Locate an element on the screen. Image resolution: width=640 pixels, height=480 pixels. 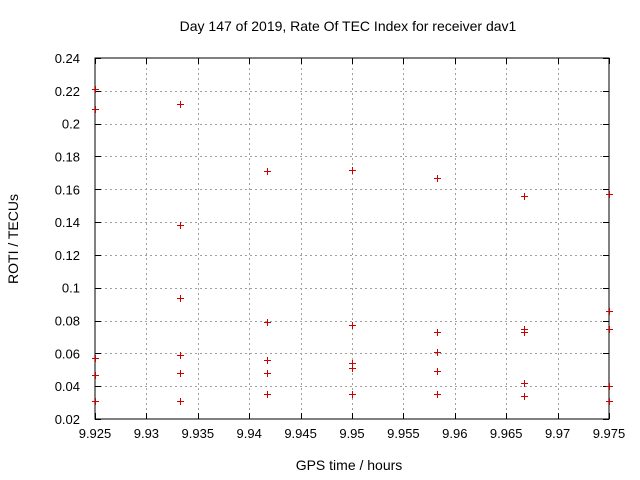
x-axis-label: GPS time / hours is located at coordinates (349, 465).